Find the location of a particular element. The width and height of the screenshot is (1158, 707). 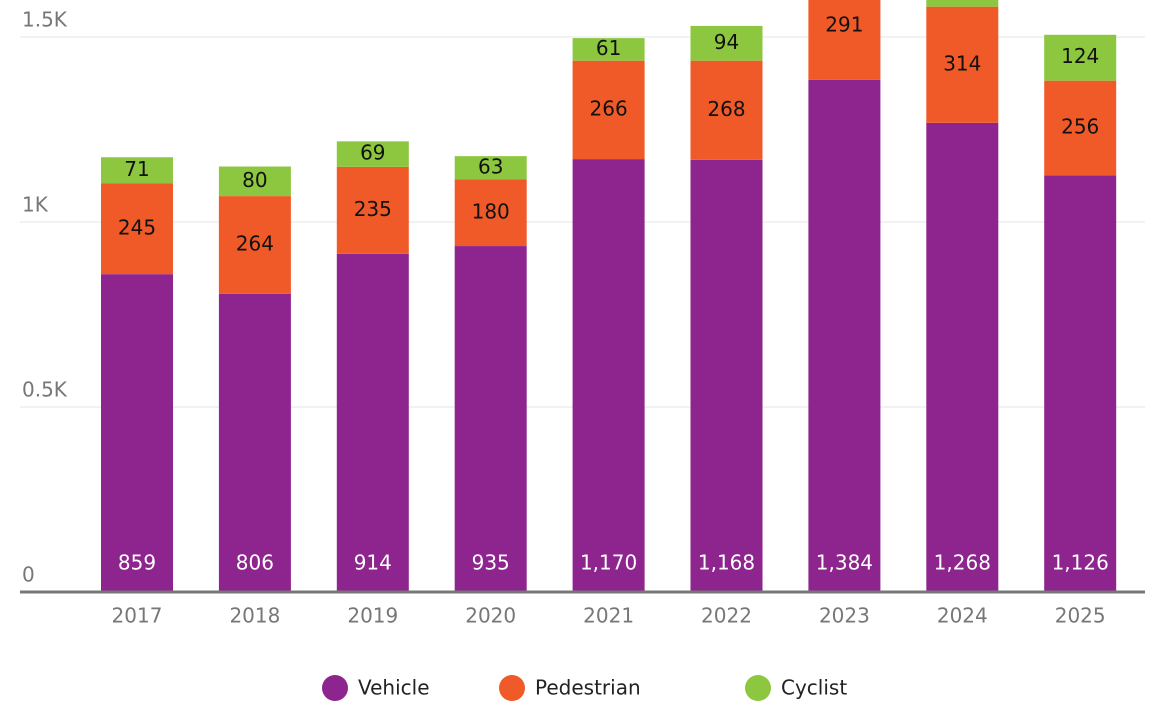

y-tick-label: 1.5K is located at coordinates (45, 20).